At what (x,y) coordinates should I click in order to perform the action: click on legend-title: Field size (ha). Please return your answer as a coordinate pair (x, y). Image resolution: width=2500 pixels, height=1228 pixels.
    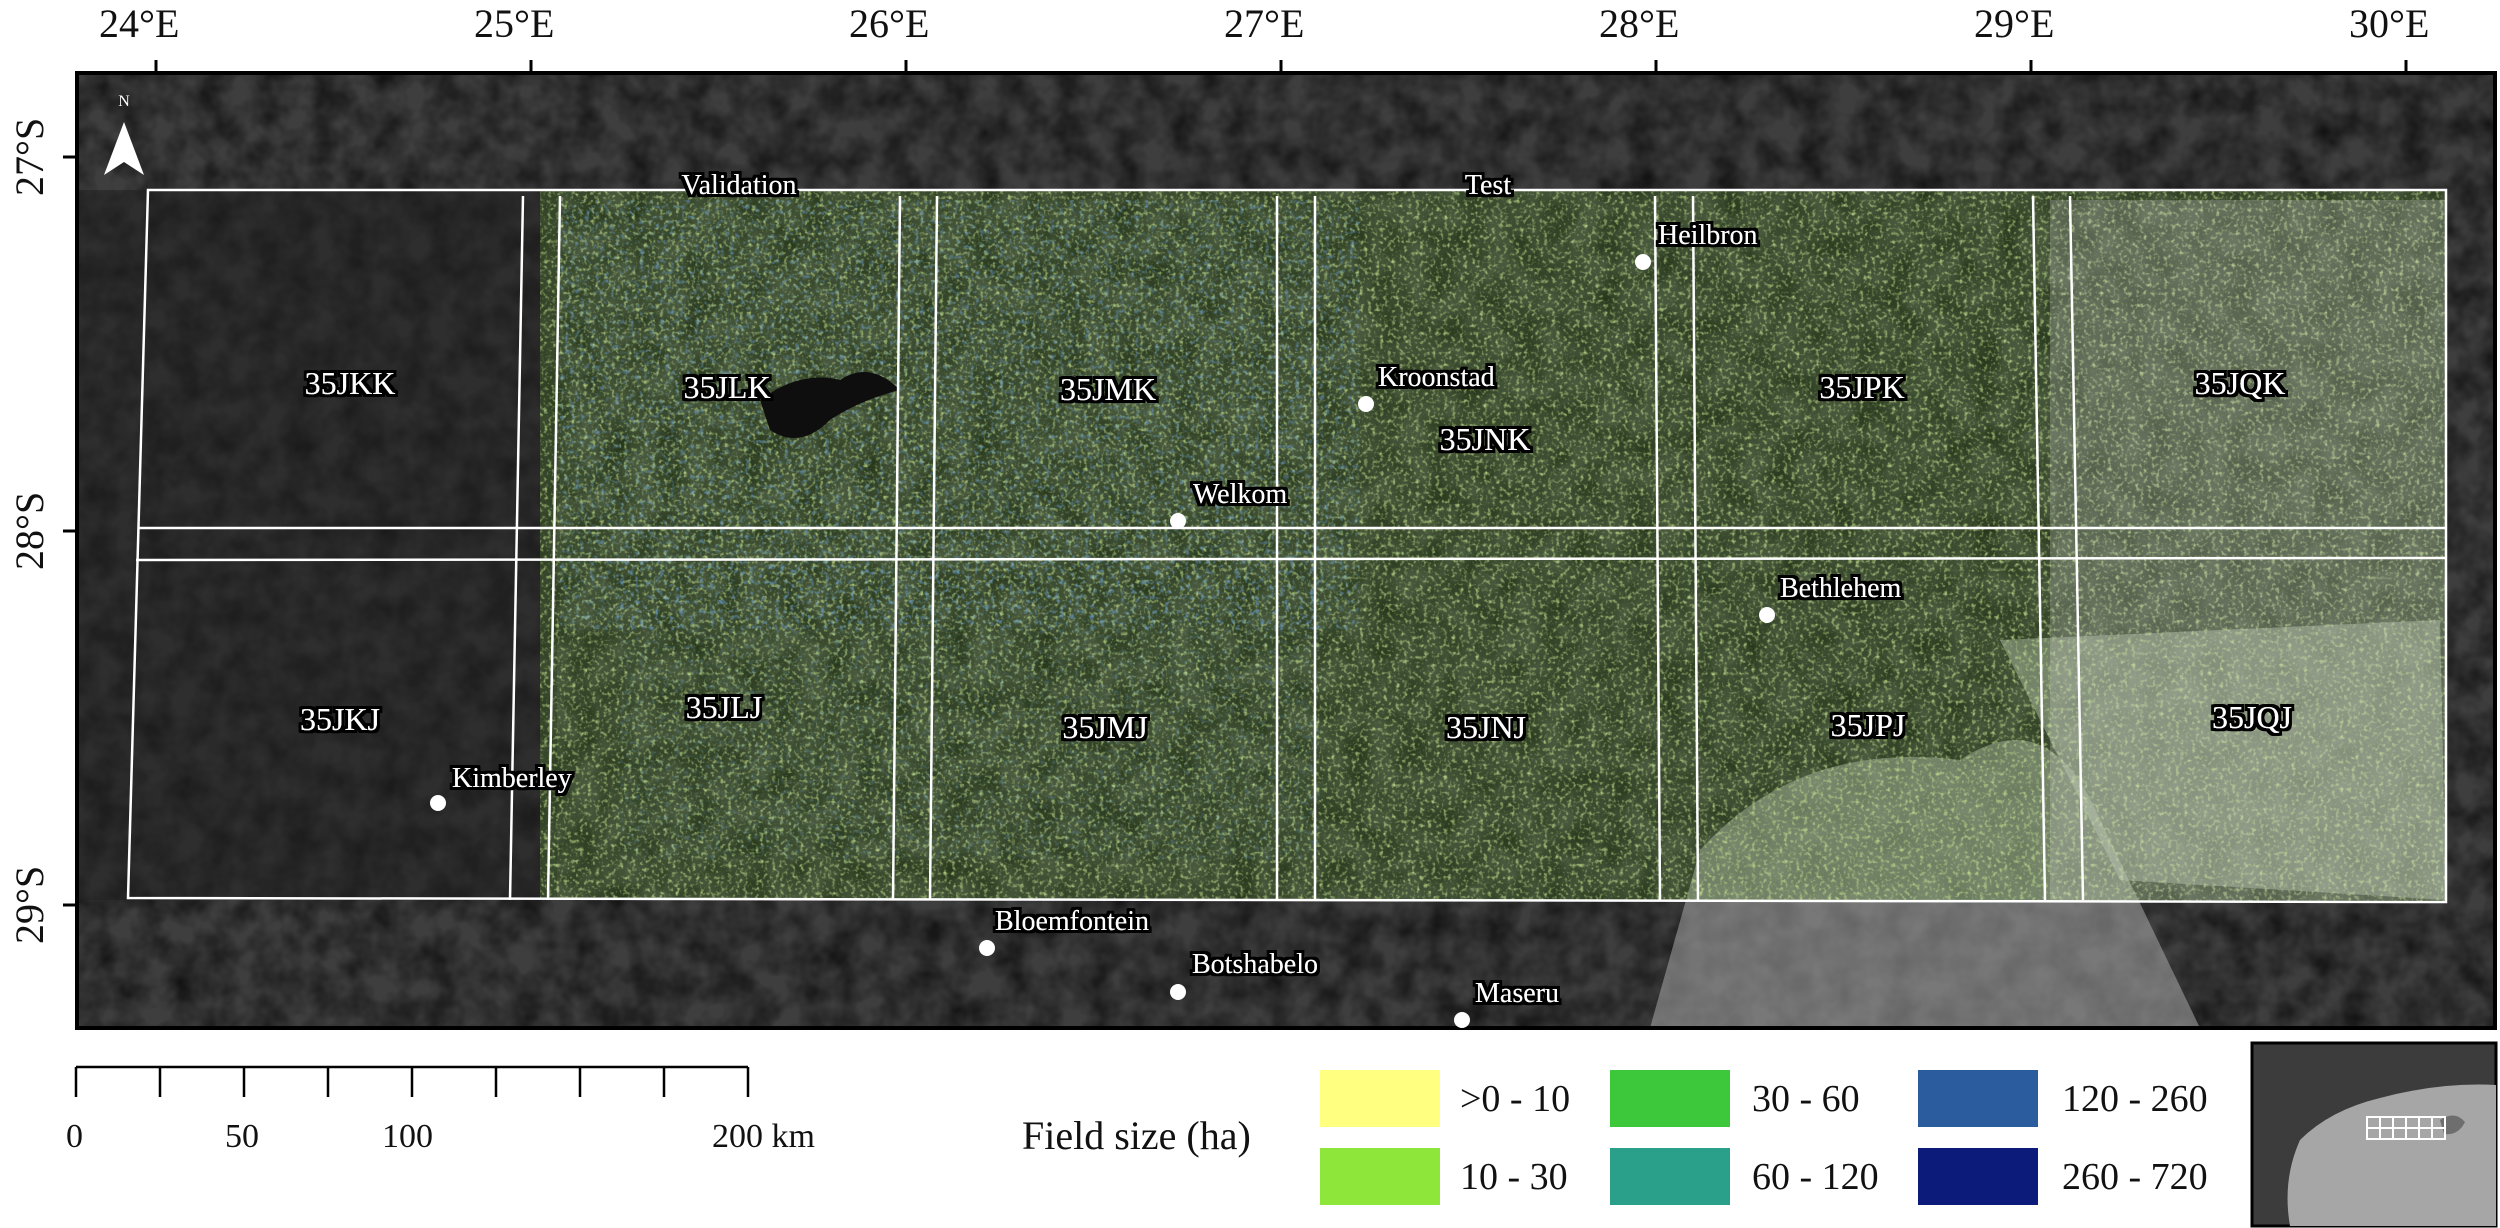
    Looking at the image, I should click on (1136, 1135).